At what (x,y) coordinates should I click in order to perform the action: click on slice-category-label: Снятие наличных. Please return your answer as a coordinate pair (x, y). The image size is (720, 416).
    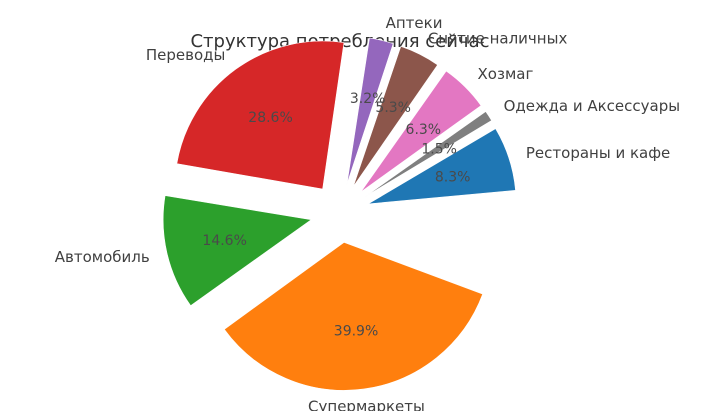
    Looking at the image, I should click on (498, 38).